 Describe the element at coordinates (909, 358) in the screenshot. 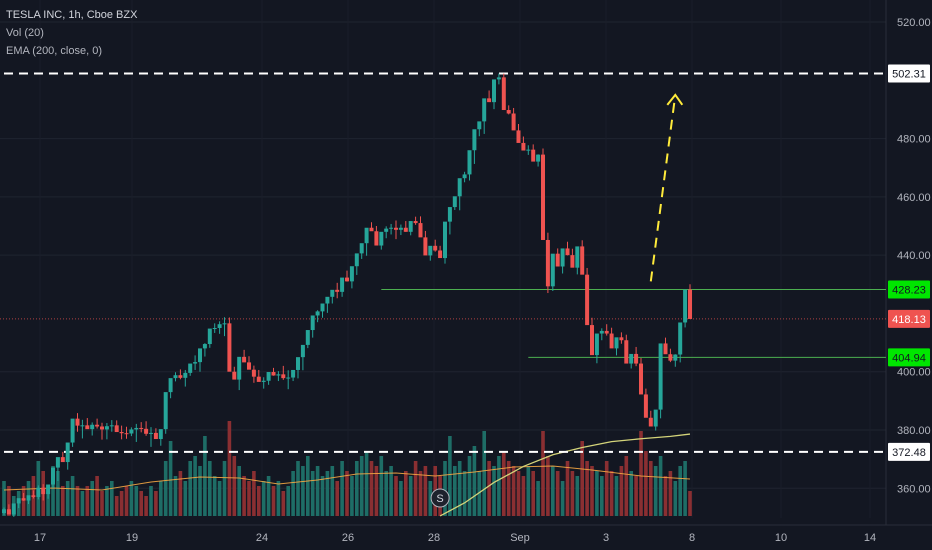

I see `price-label-support: 404.94` at that location.